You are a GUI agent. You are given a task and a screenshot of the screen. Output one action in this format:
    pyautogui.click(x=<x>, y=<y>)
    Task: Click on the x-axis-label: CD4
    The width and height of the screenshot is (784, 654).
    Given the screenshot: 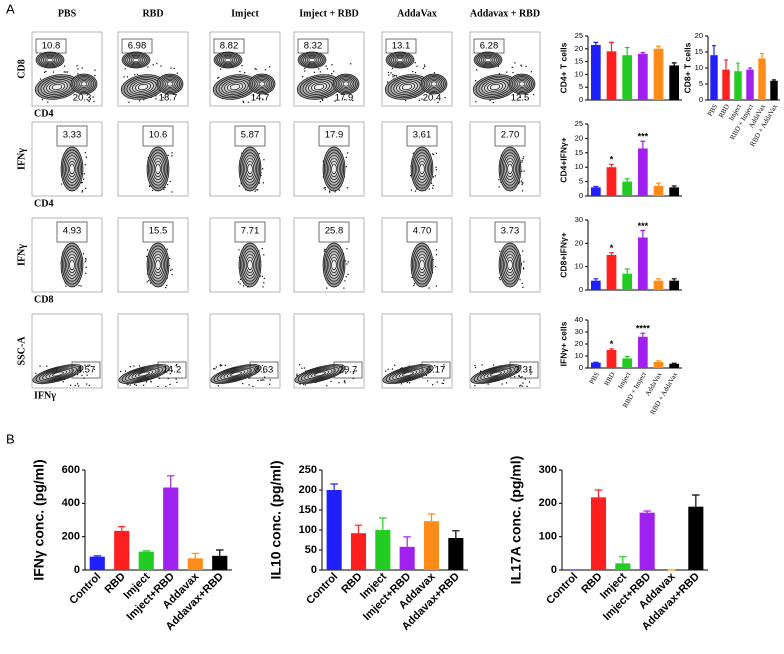 What is the action you would take?
    pyautogui.click(x=43, y=203)
    